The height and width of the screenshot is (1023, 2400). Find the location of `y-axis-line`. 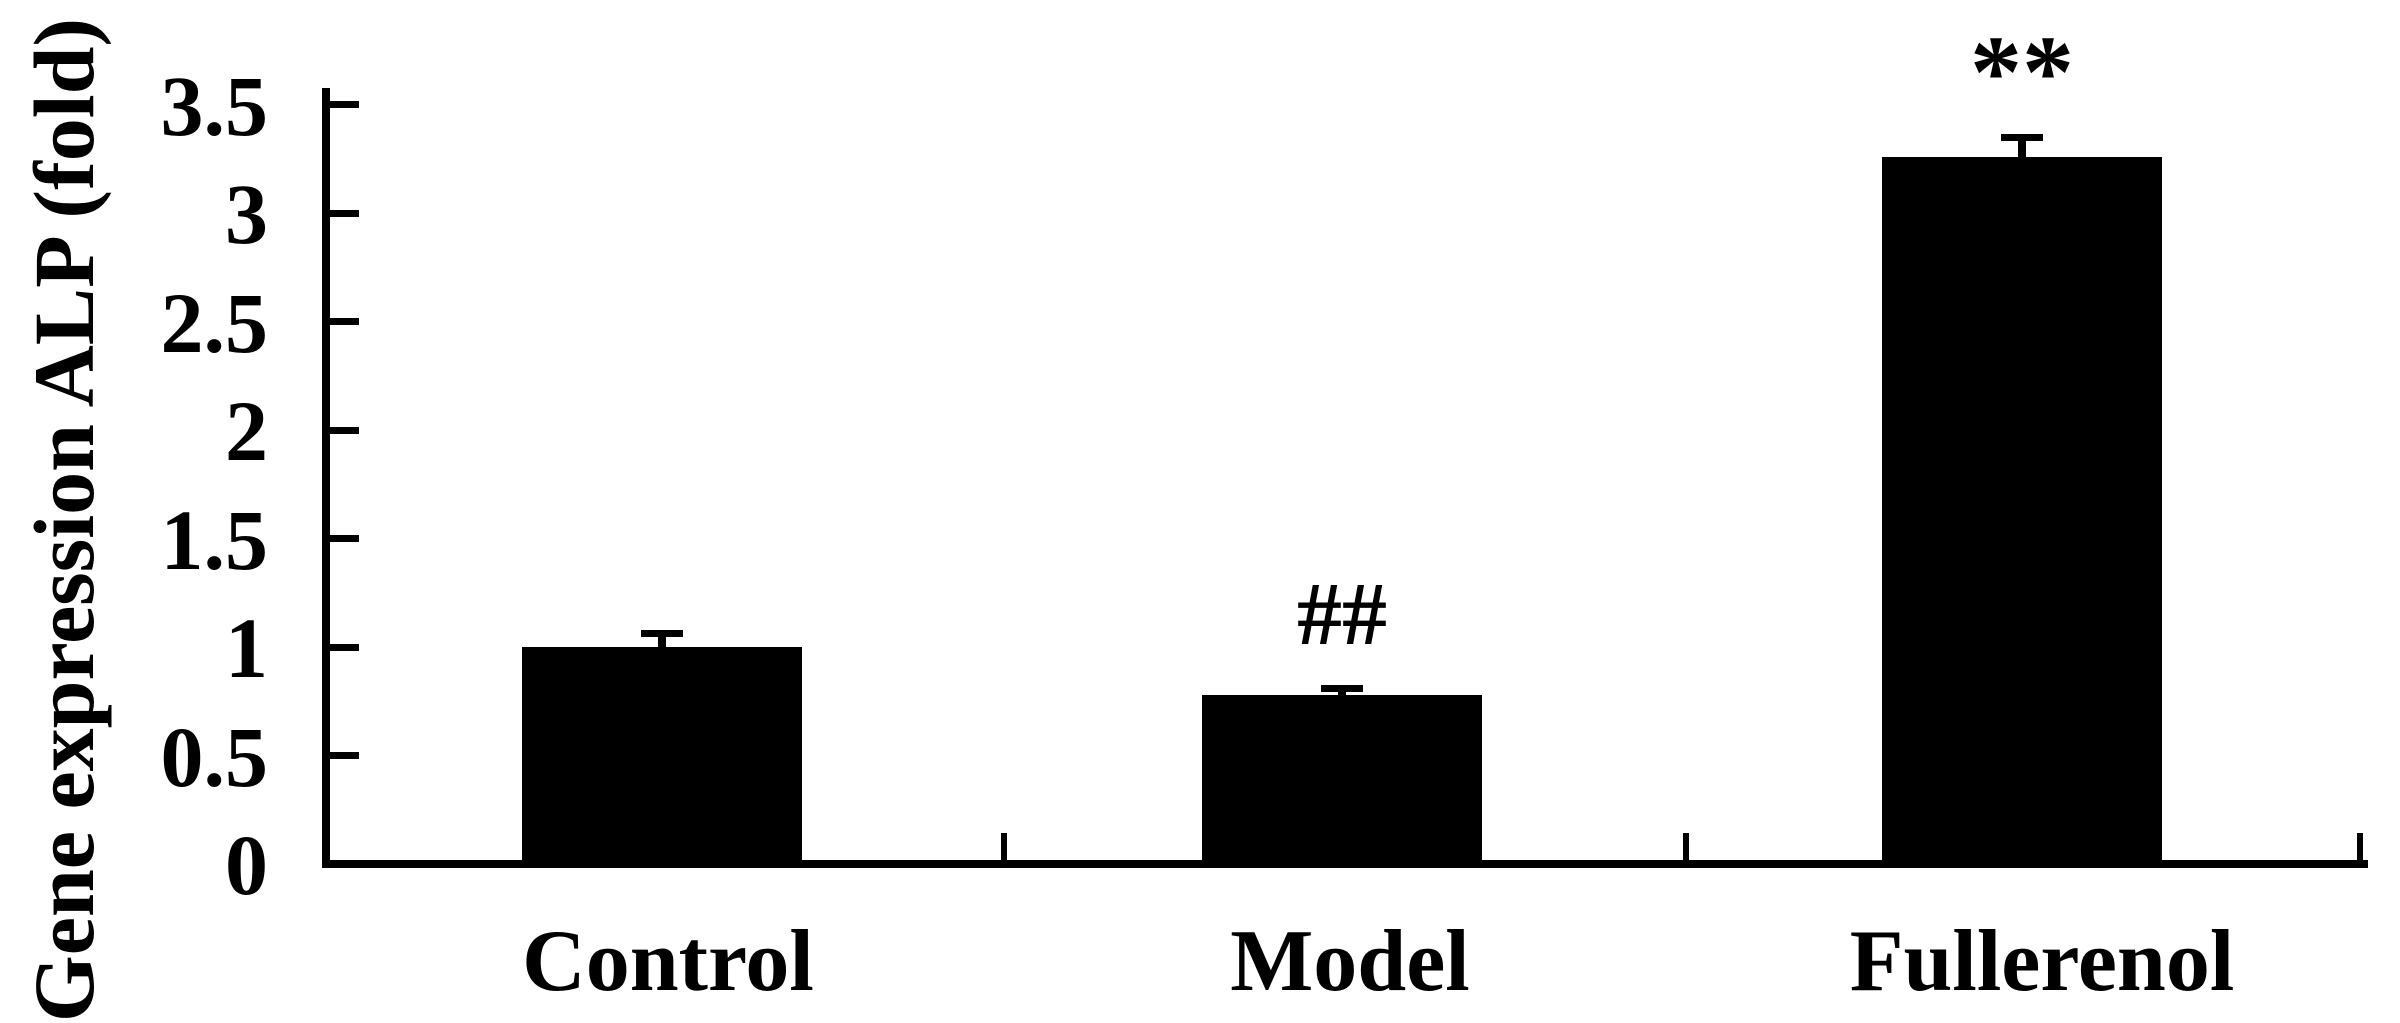

y-axis-line is located at coordinates (326, 478).